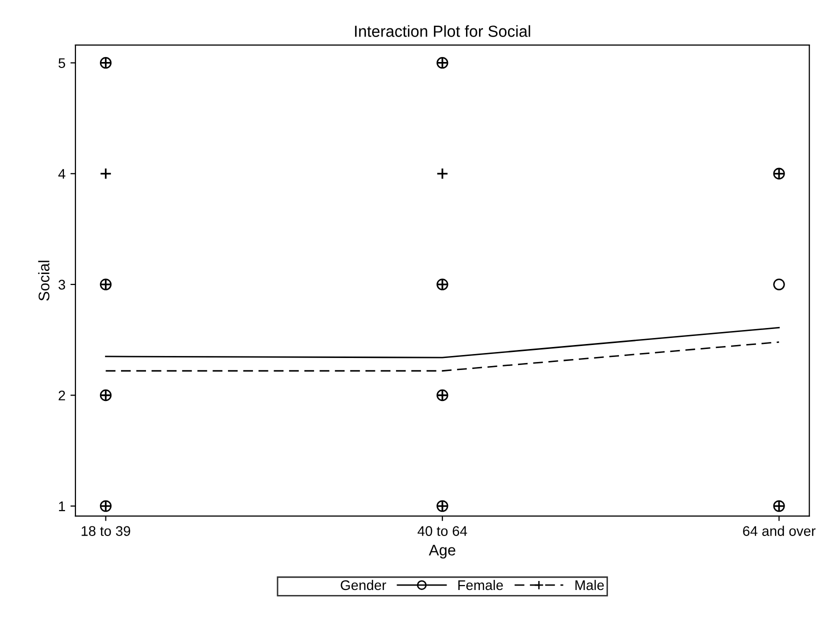 This screenshot has height=618, width=820. Describe the element at coordinates (106, 531) in the screenshot. I see `x-tick-label: 18 to 39` at that location.